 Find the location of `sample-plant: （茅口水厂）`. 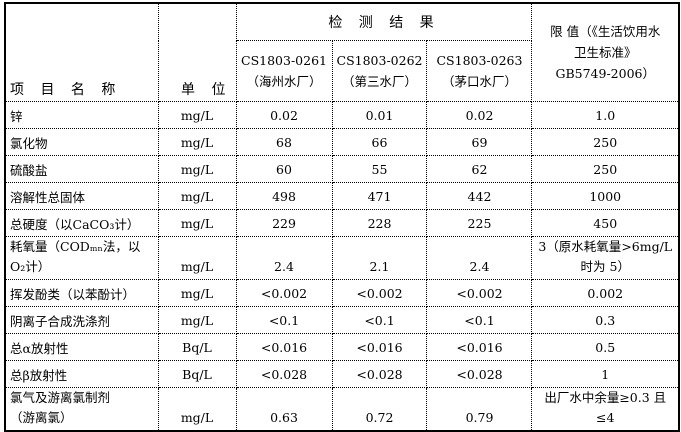

sample-plant: （茅口水厂） is located at coordinates (479, 81).